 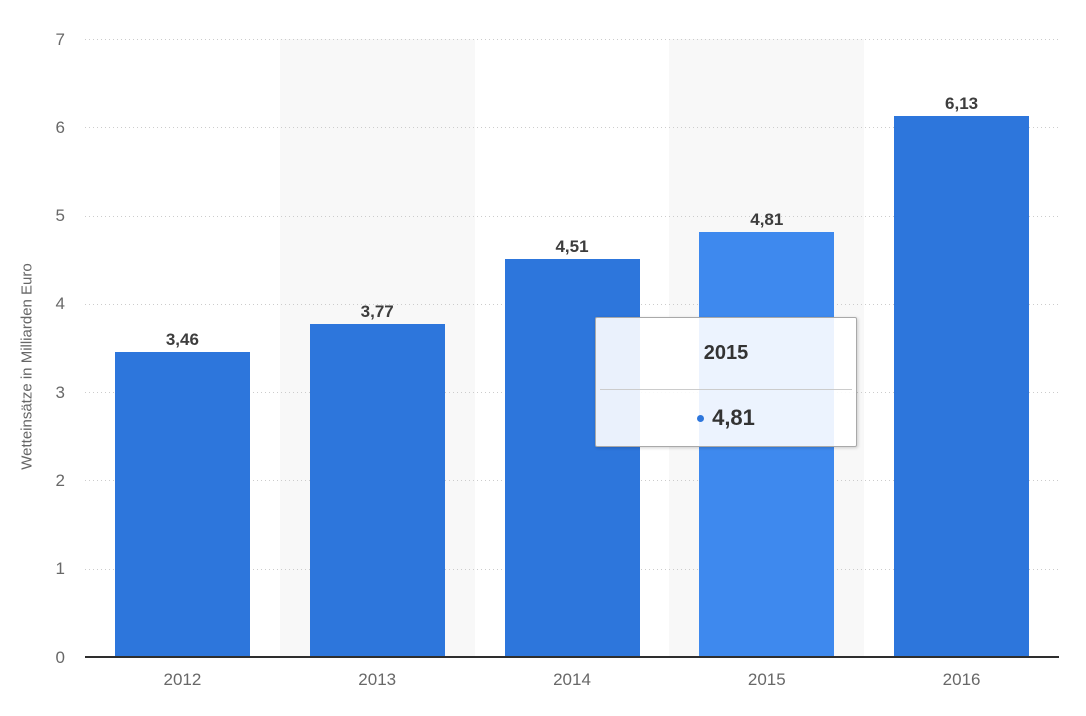 What do you see at coordinates (961, 679) in the screenshot?
I see `x-tick-label-2016: 2016` at bounding box center [961, 679].